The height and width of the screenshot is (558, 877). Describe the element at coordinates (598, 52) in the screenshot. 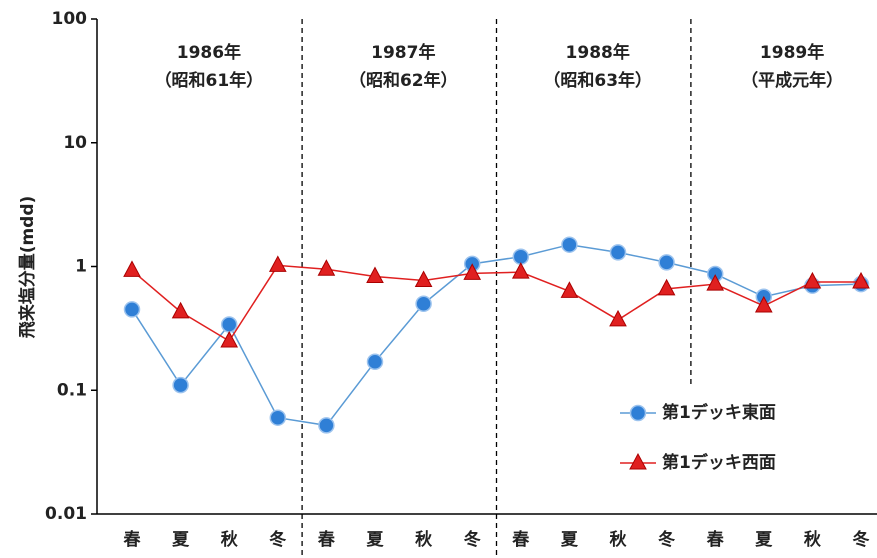

I see `period-year: 1988年` at that location.